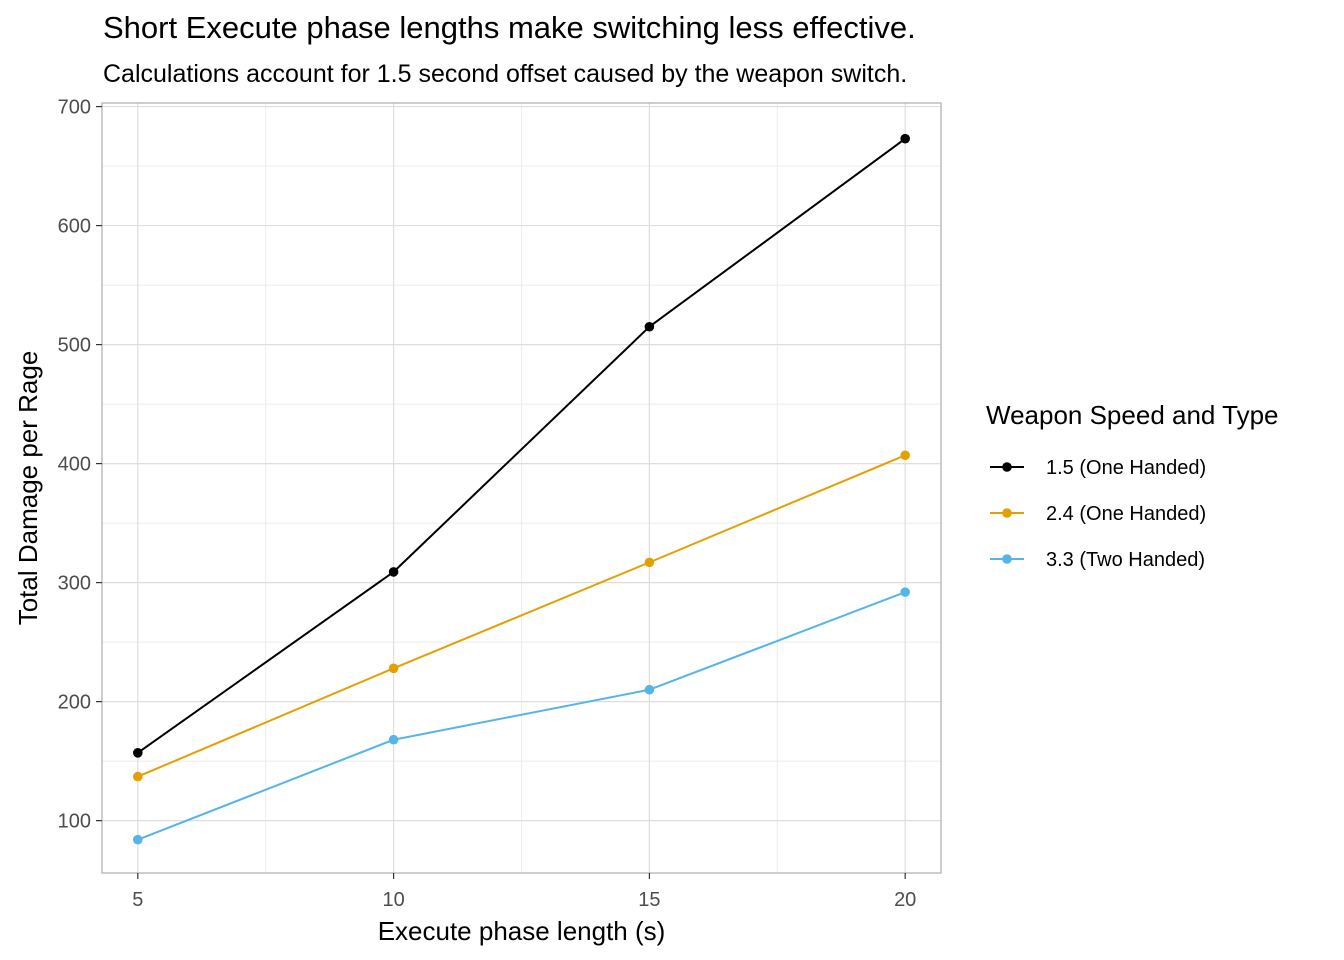 The height and width of the screenshot is (960, 1344). Describe the element at coordinates (74, 465) in the screenshot. I see `y-tick-label: 400` at that location.